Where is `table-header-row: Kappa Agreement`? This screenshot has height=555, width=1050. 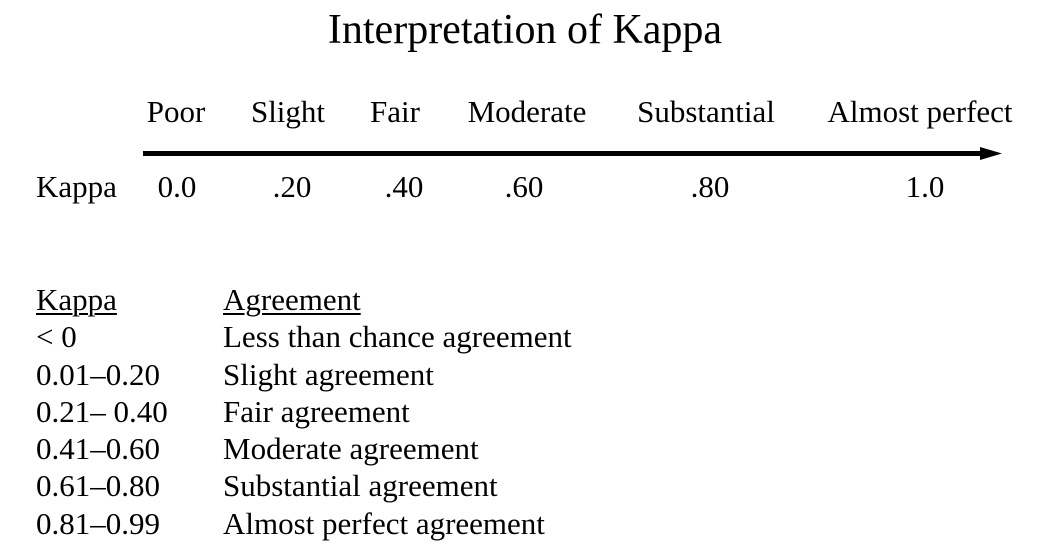
table-header-row: Kappa Agreement is located at coordinates (304, 299).